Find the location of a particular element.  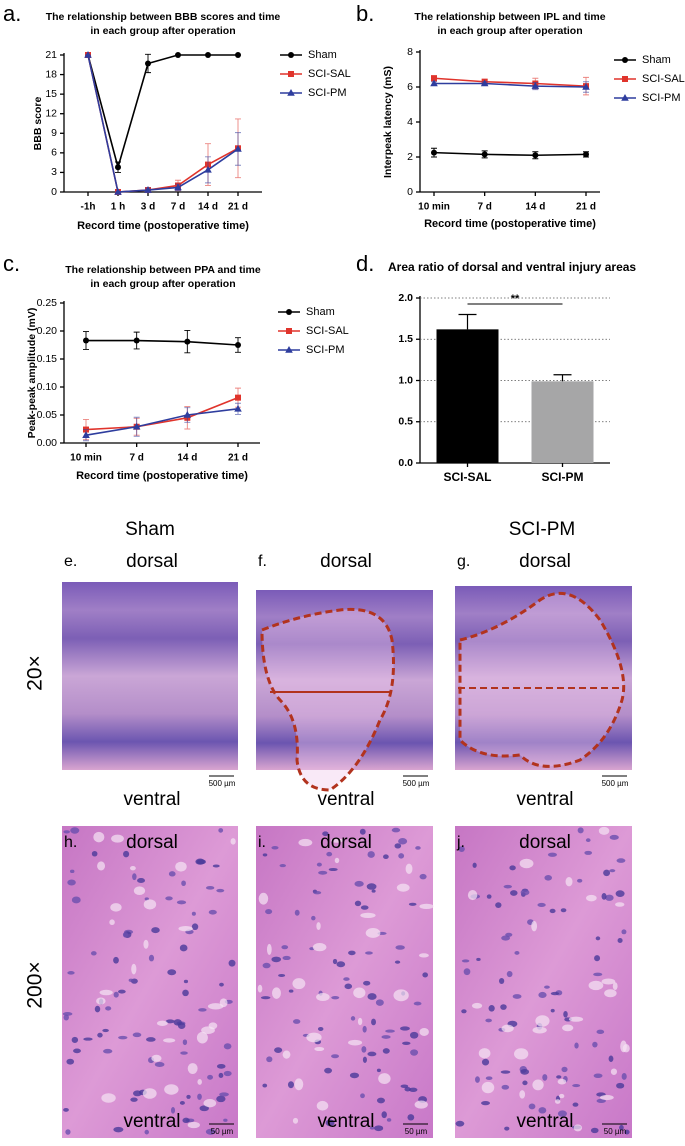

y-tick-label: 1.0 is located at coordinates (405, 380).